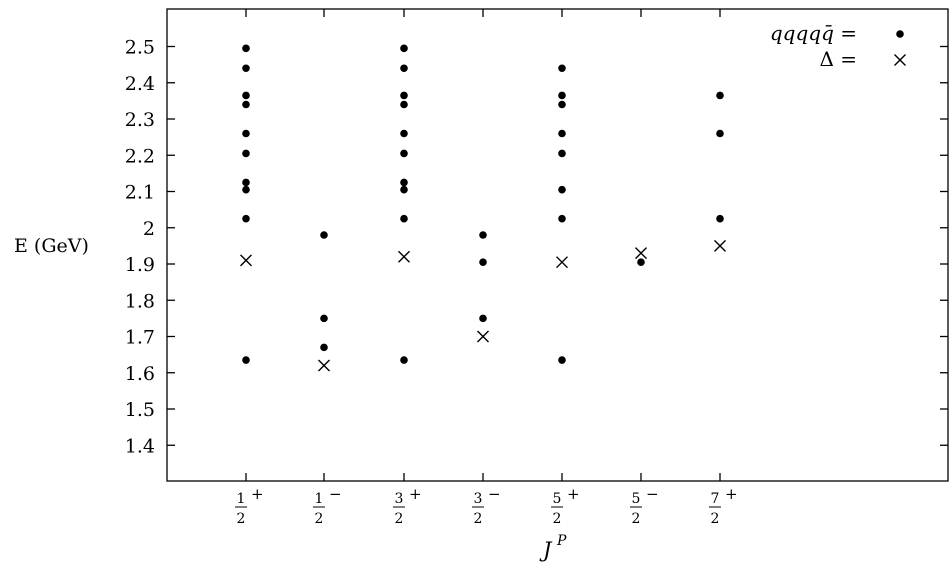 This screenshot has width=951, height=565. Describe the element at coordinates (140, 265) in the screenshot. I see `y-tick-label: 1.9` at that location.